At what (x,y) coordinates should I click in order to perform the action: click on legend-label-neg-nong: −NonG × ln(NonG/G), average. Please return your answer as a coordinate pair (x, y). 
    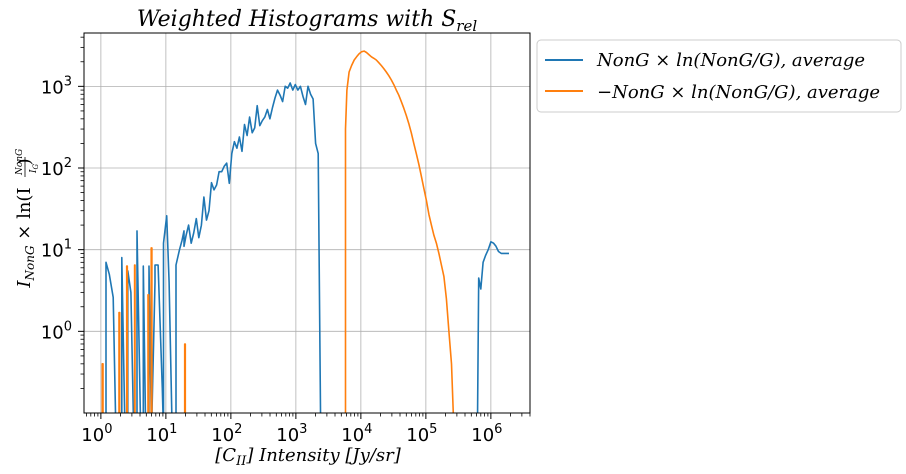
    Looking at the image, I should click on (738, 92).